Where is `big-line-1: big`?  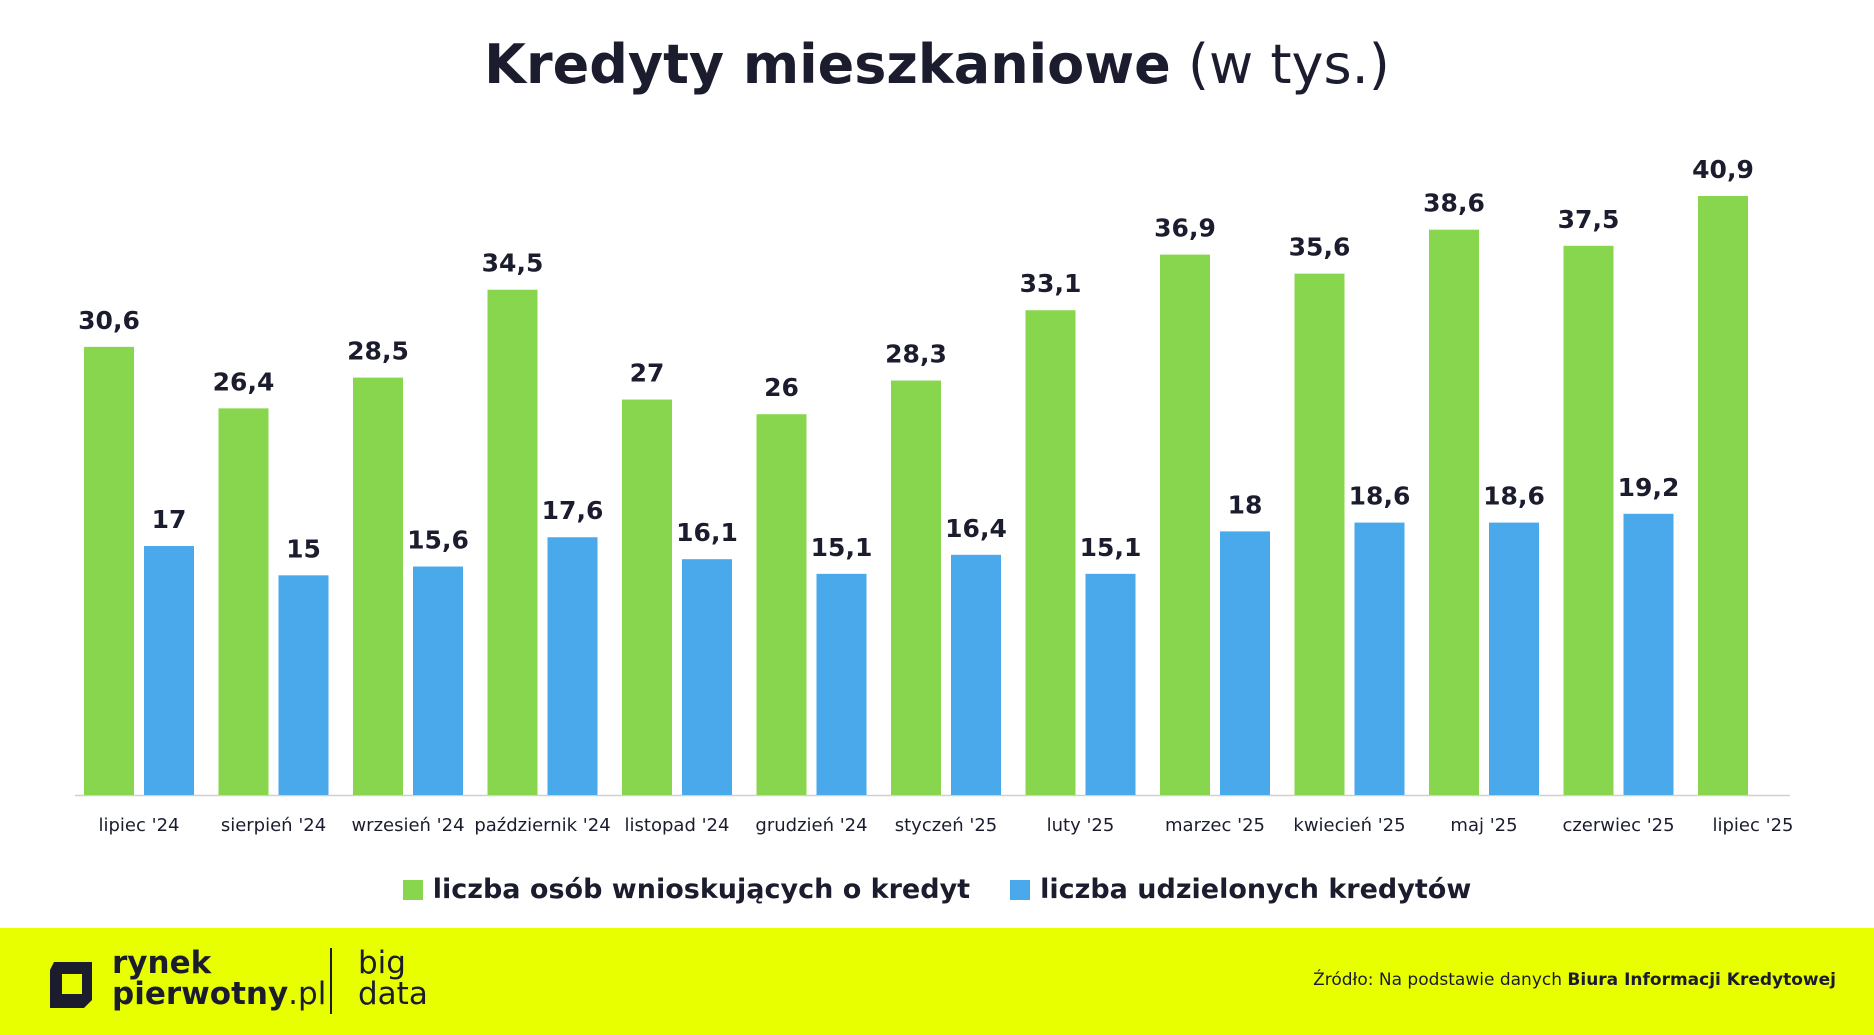 big-line-1: big is located at coordinates (382, 963).